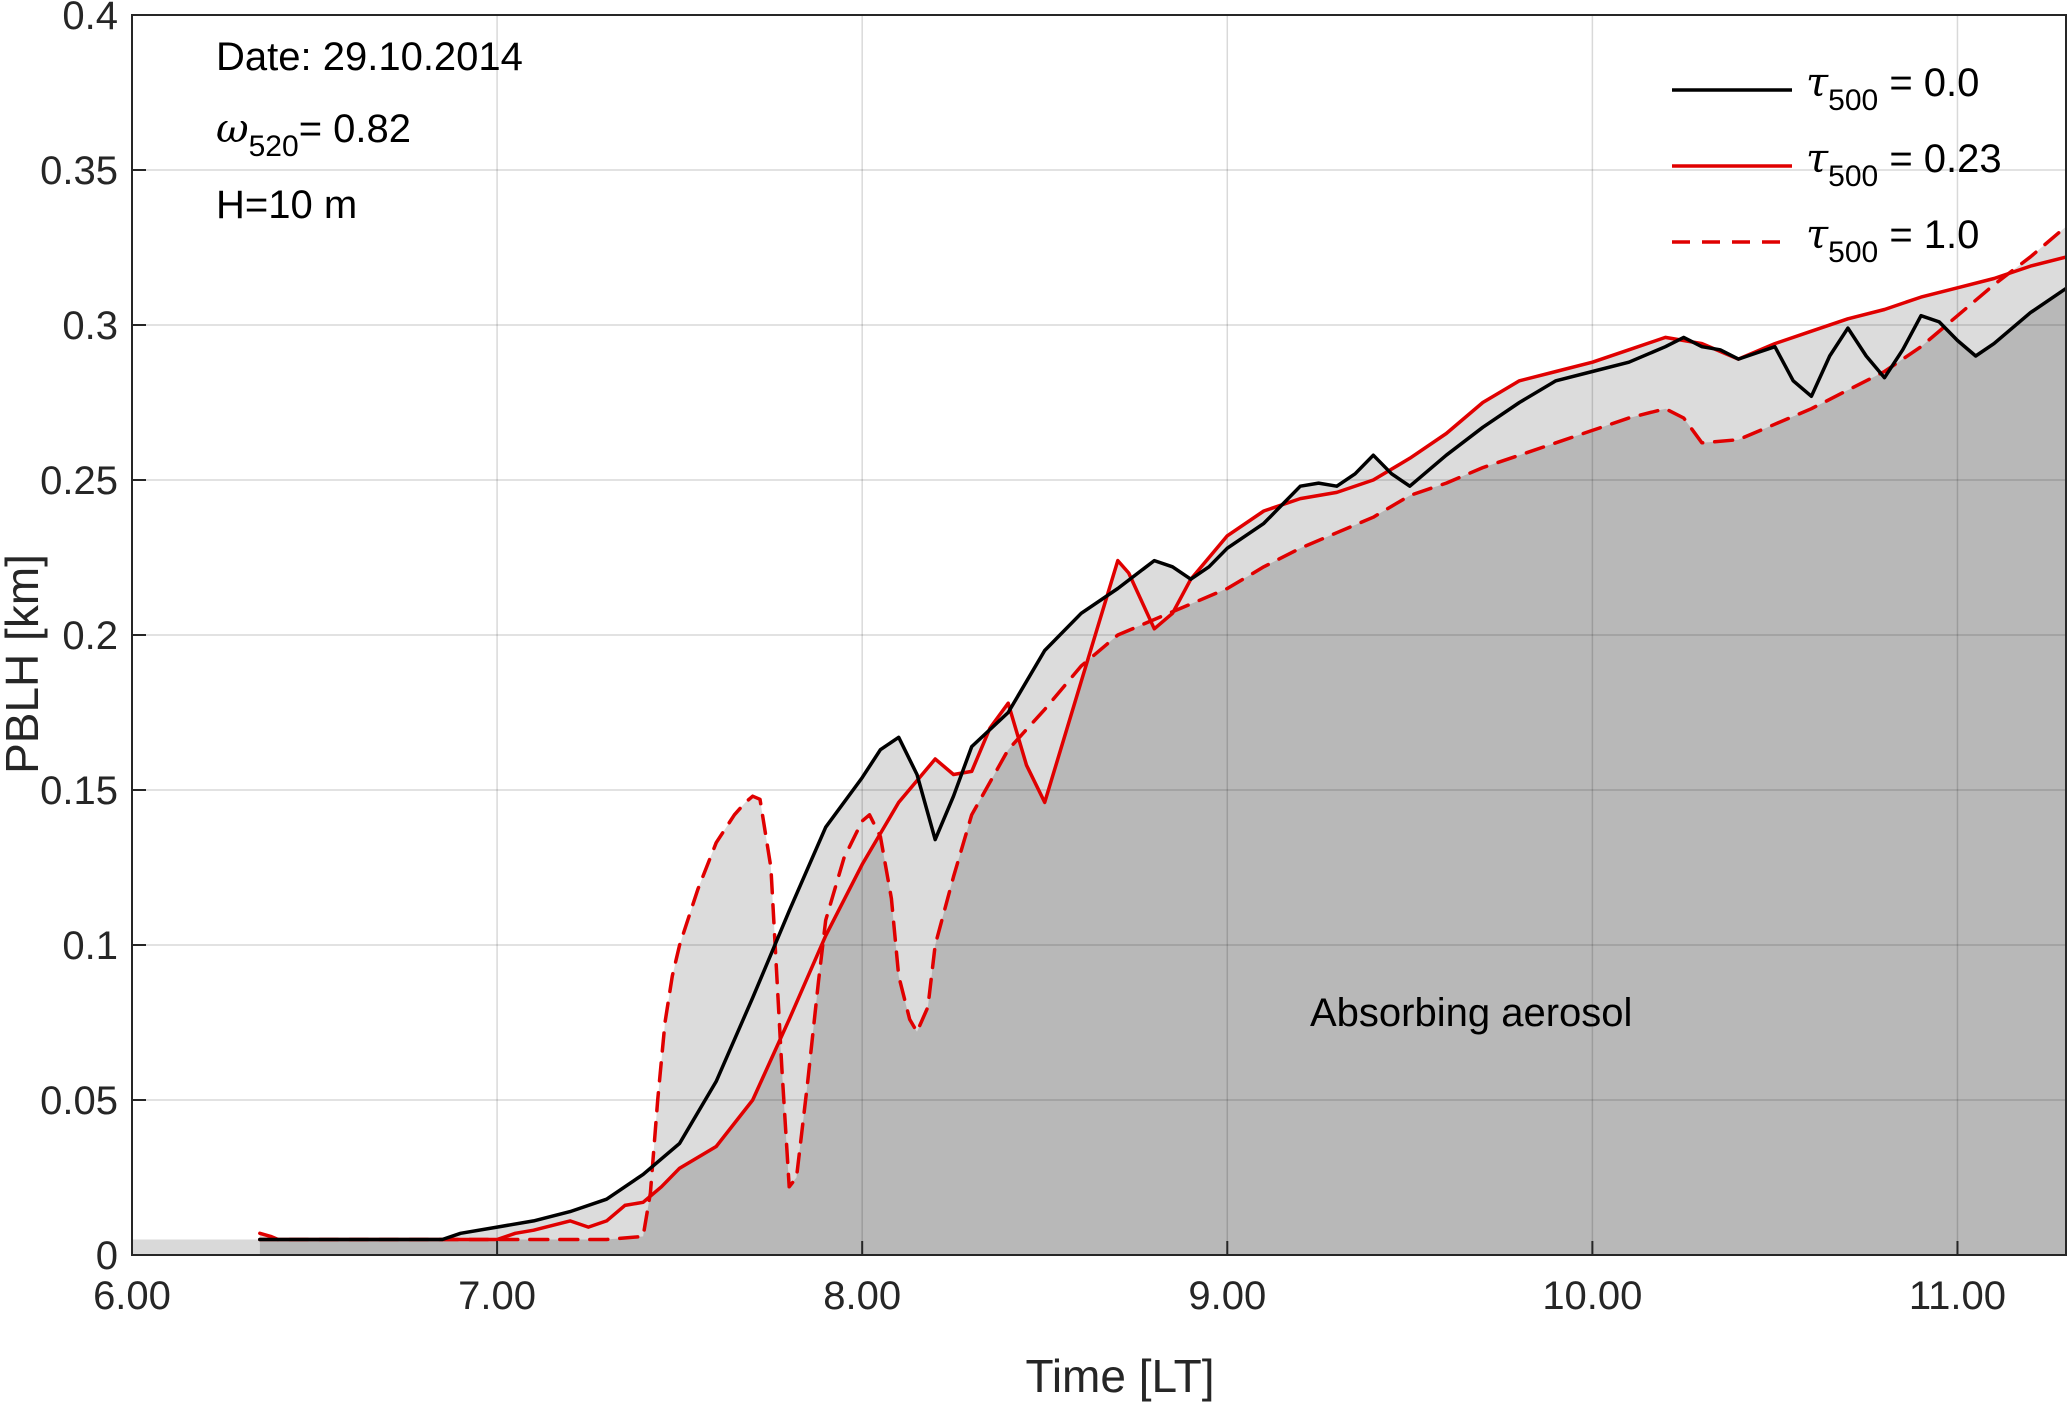 This screenshot has width=2067, height=1405. What do you see at coordinates (1928, 235) in the screenshot?
I see `legend-tau-value: = 1.0` at bounding box center [1928, 235].